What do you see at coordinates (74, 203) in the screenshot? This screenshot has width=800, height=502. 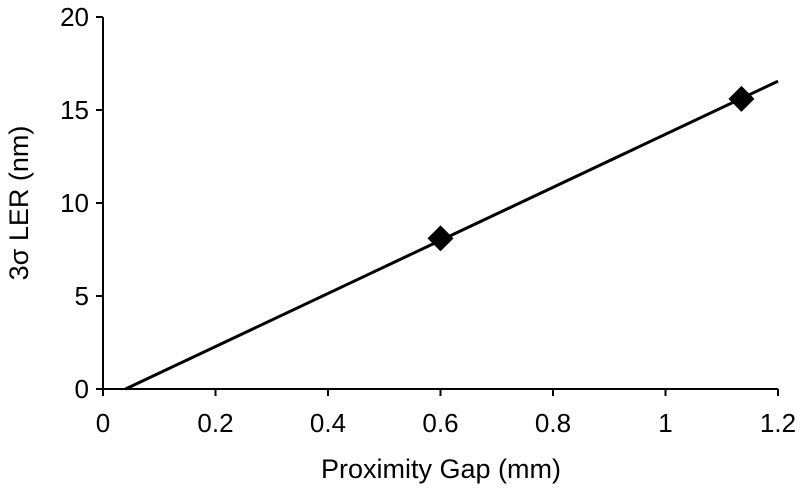 I see `y-tick-label: 10` at bounding box center [74, 203].